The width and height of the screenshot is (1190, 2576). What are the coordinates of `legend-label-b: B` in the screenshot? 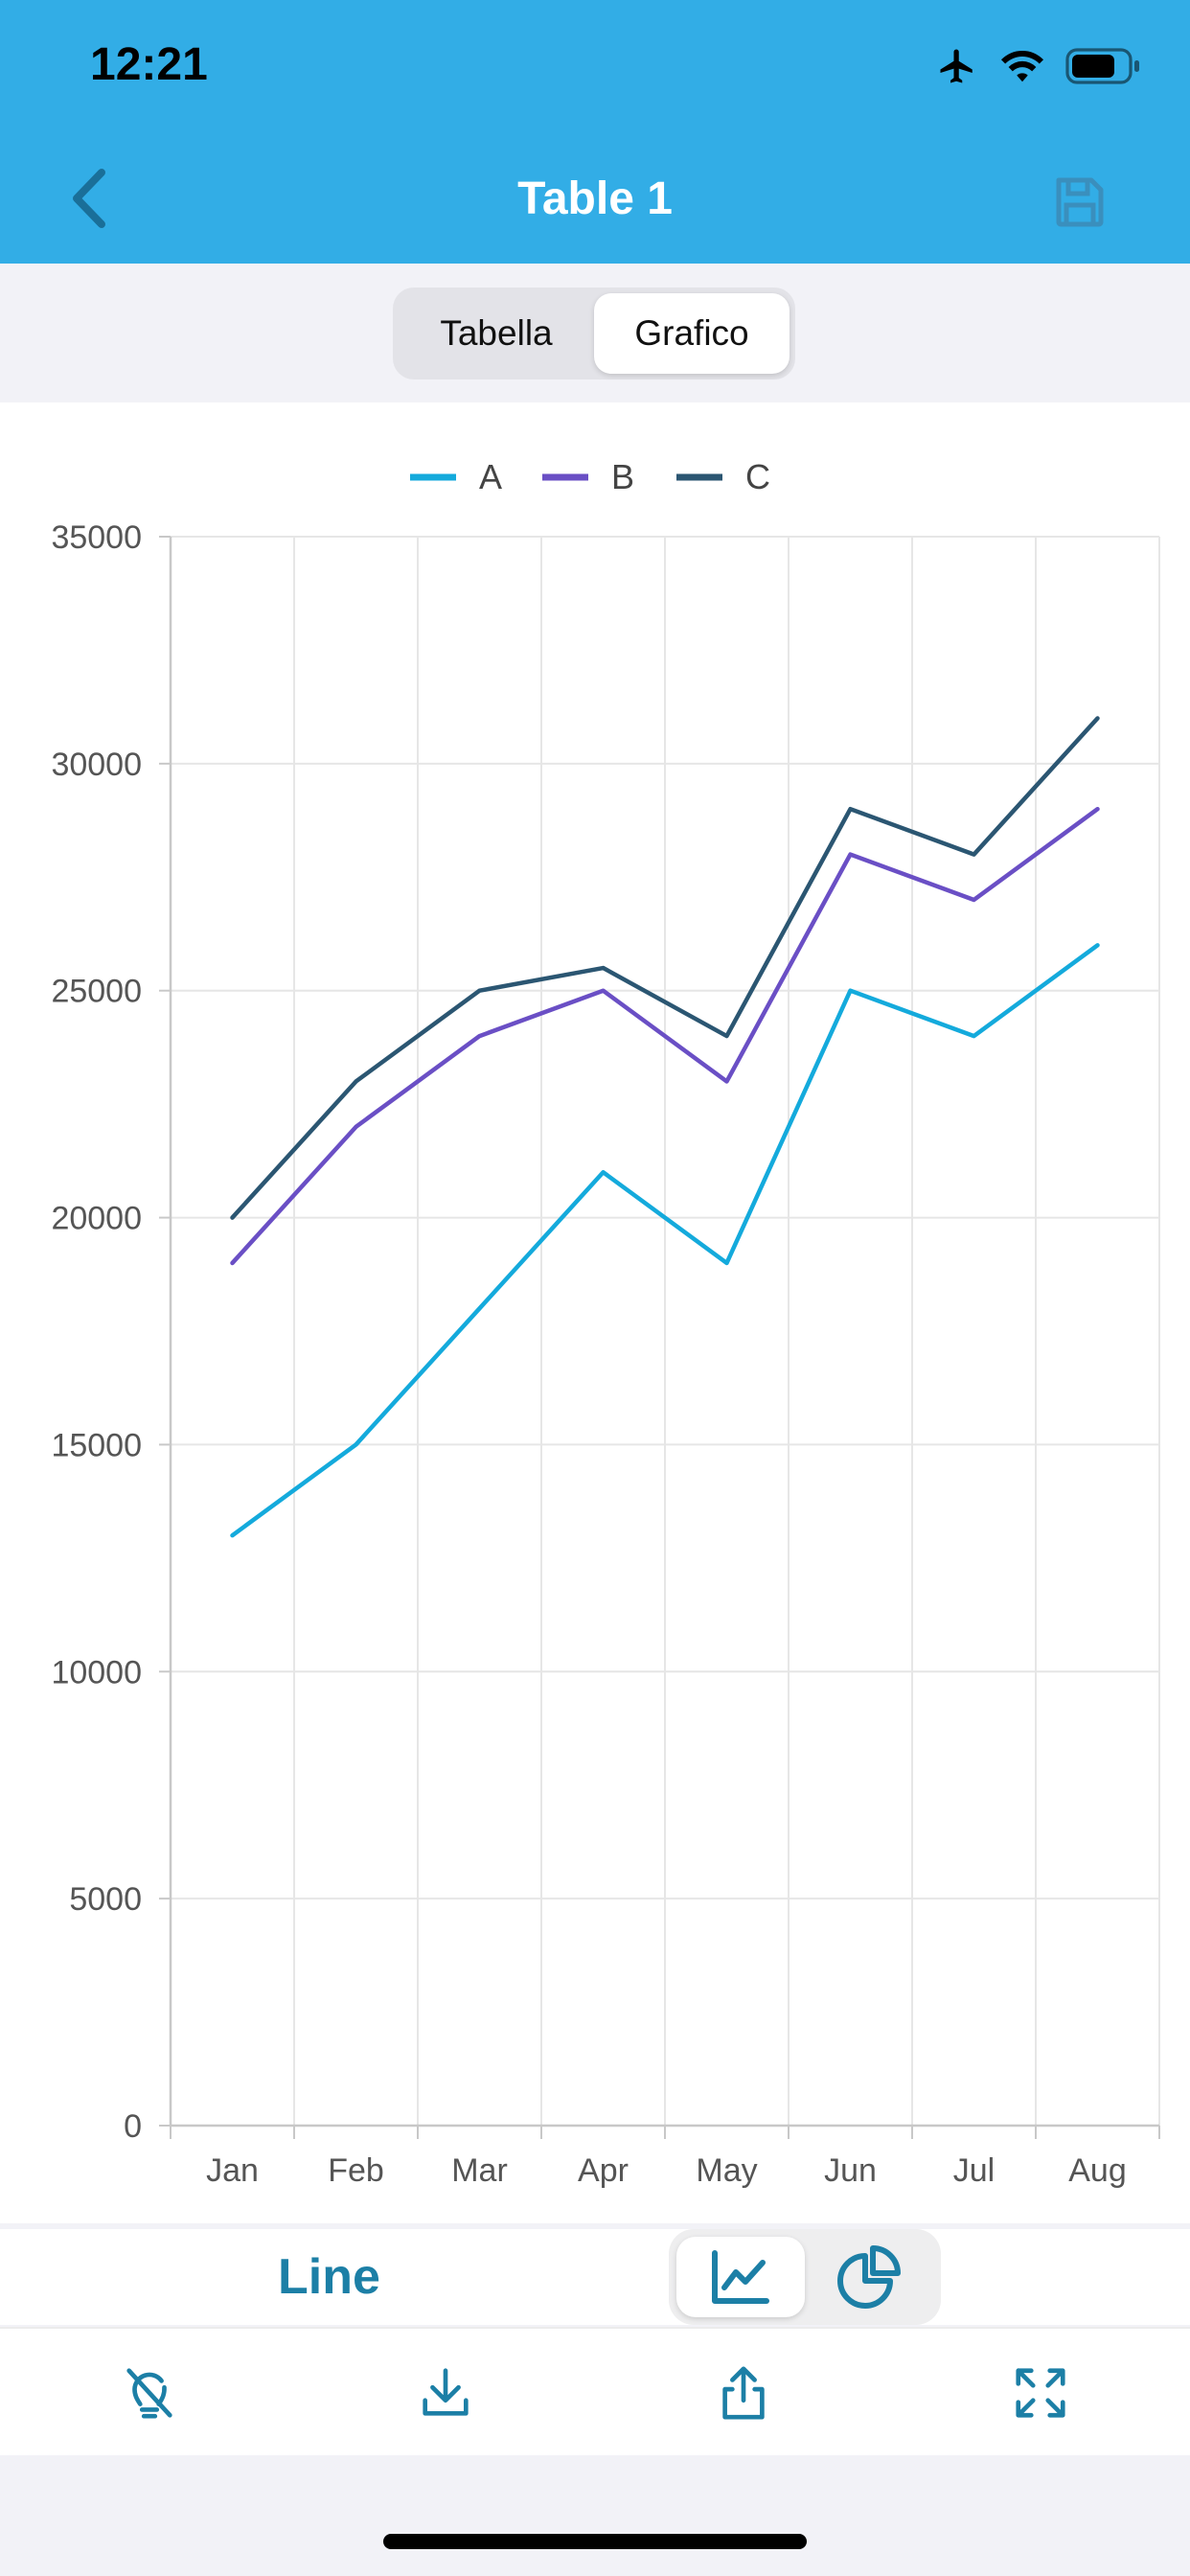 It's located at (622, 476).